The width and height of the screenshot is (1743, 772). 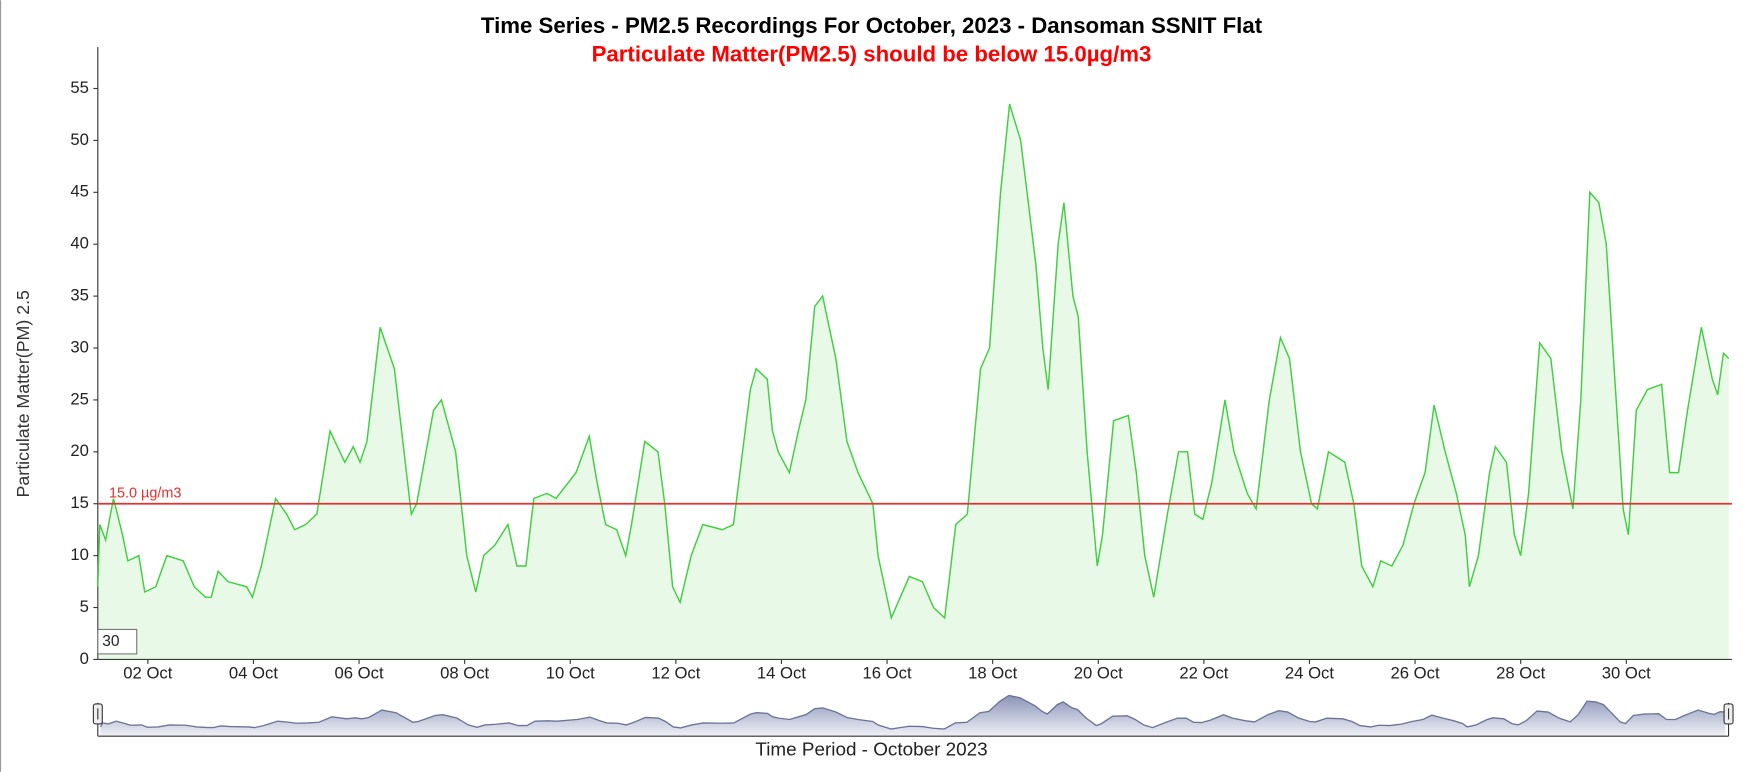 What do you see at coordinates (570, 672) in the screenshot?
I see `x-tick-label: 10 Oct` at bounding box center [570, 672].